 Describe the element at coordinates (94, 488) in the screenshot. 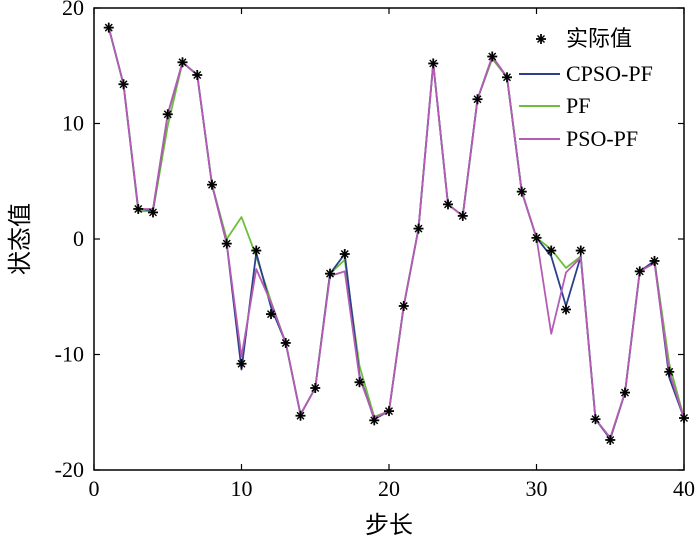

I see `x-tick-label: 0` at that location.